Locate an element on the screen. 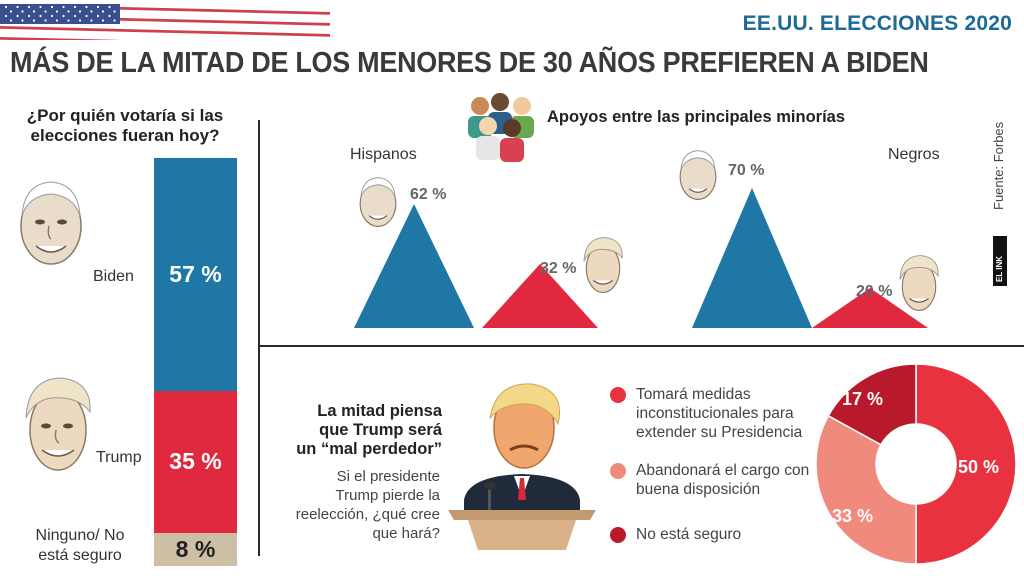 The image size is (1024, 576). logo: EL INK is located at coordinates (1000, 261).